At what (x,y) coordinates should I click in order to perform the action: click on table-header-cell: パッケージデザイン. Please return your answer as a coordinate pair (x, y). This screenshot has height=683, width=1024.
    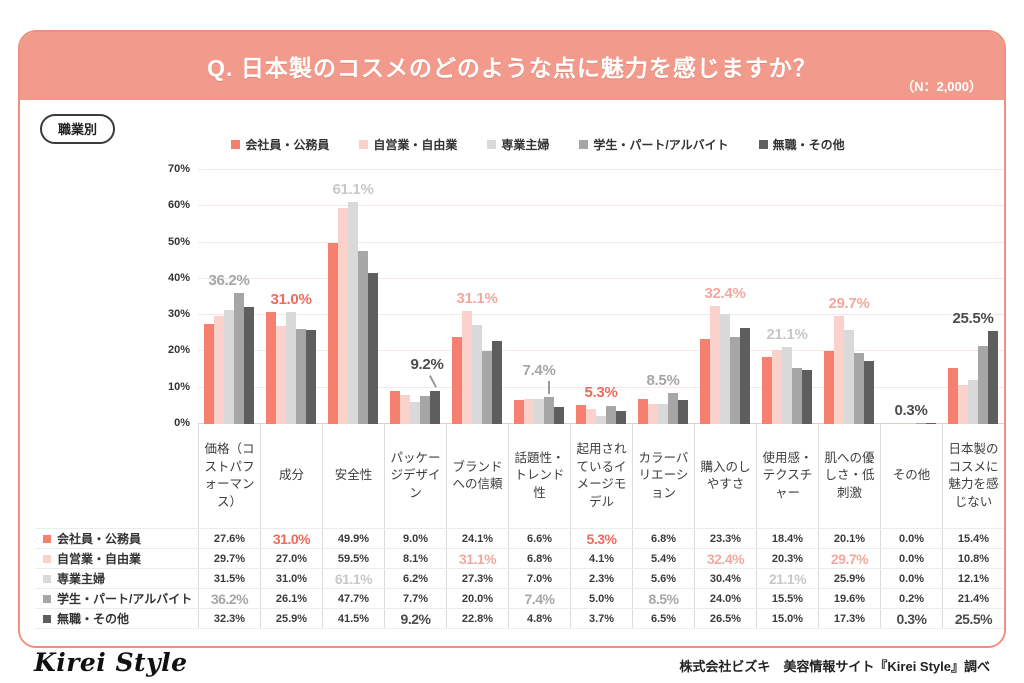
    Looking at the image, I should click on (415, 476).